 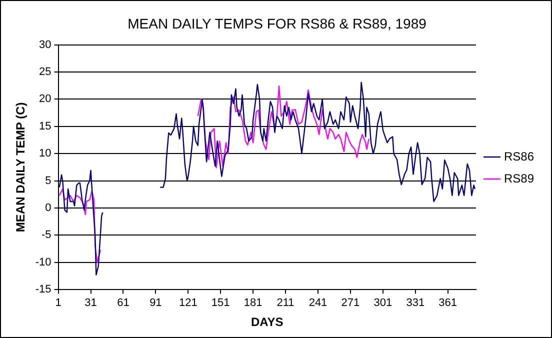 What do you see at coordinates (448, 303) in the screenshot?
I see `x-tick-label: 361` at bounding box center [448, 303].